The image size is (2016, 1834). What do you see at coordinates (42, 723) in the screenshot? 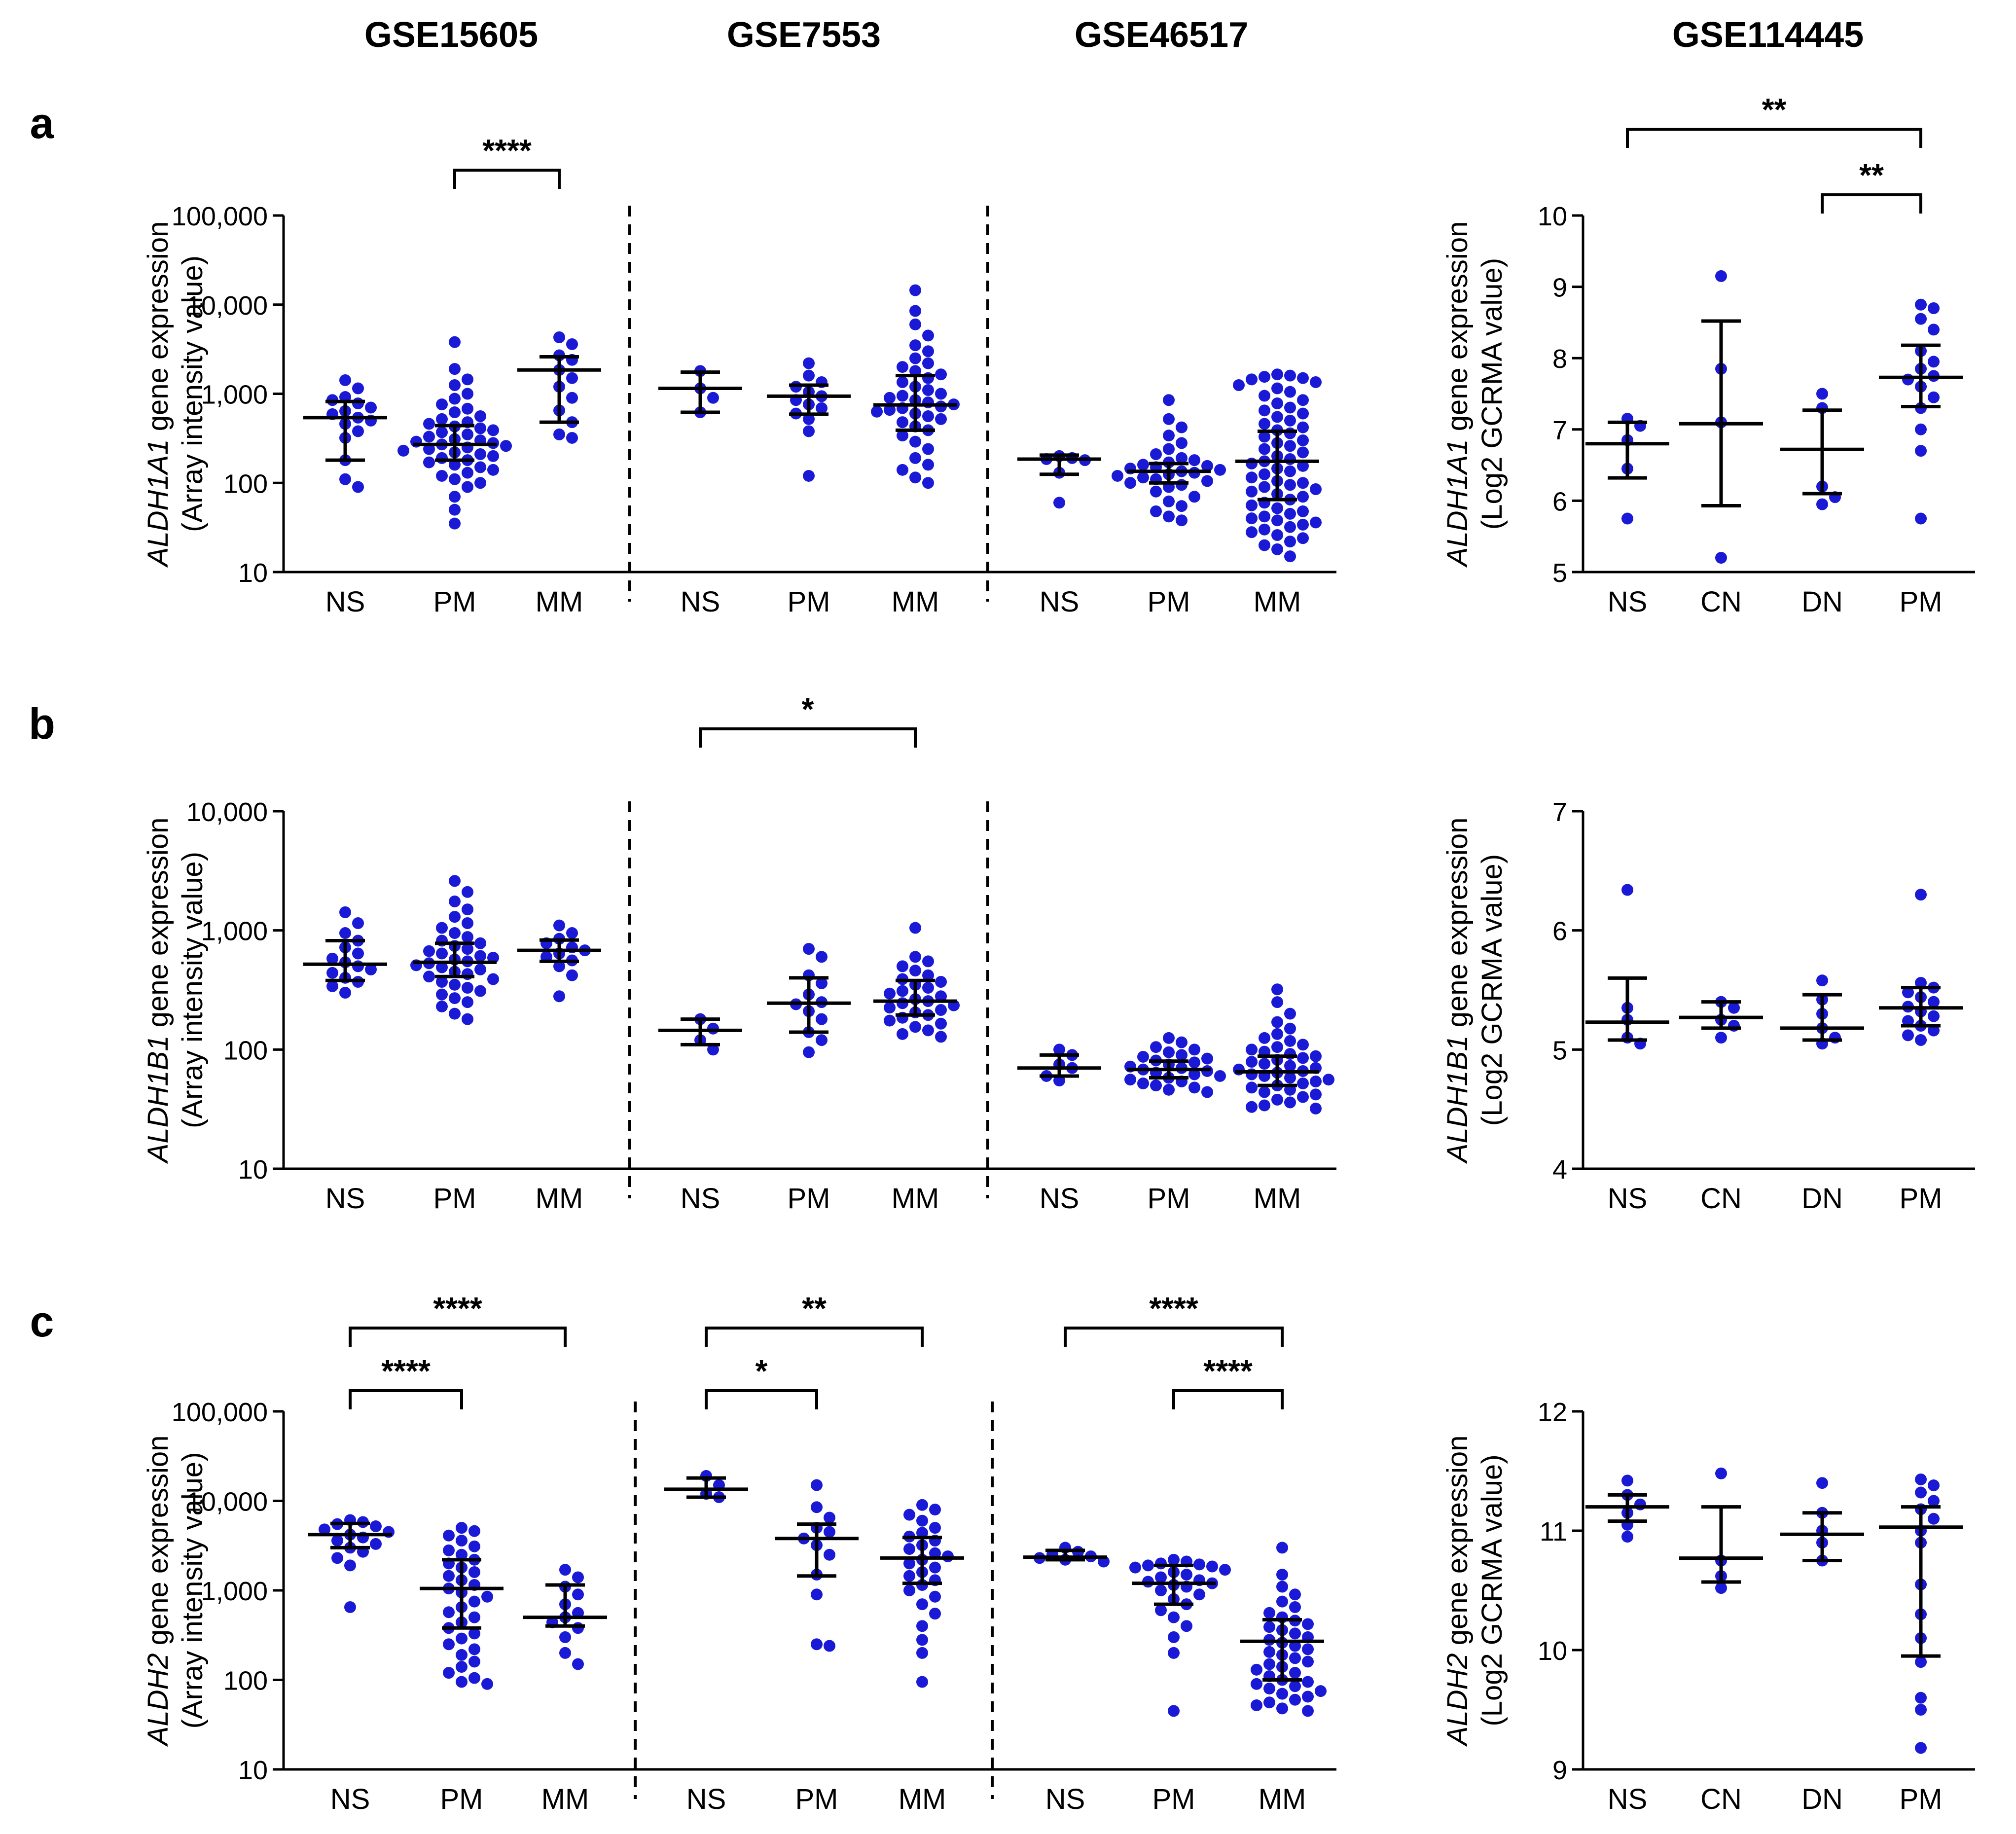
I see `panel-letter-b: b` at bounding box center [42, 723].